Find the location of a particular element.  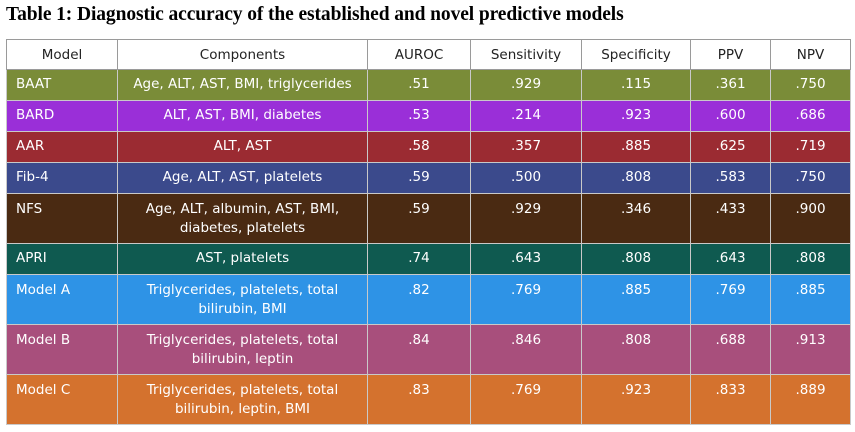

sensitivity-cell: .214 is located at coordinates (526, 116).